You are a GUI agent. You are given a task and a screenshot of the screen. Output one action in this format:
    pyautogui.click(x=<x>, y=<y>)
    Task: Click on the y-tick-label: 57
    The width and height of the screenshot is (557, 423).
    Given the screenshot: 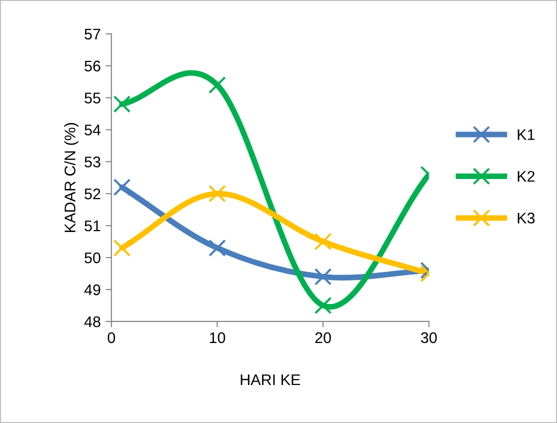 What is the action you would take?
    pyautogui.click(x=92, y=34)
    